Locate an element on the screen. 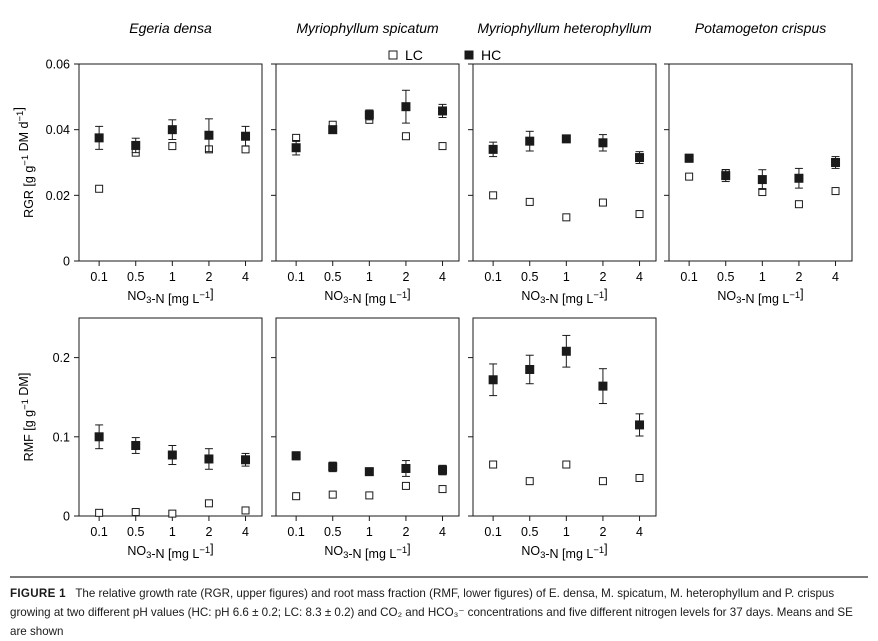 This screenshot has width=878, height=641. legend-hc-marker is located at coordinates (469, 55).